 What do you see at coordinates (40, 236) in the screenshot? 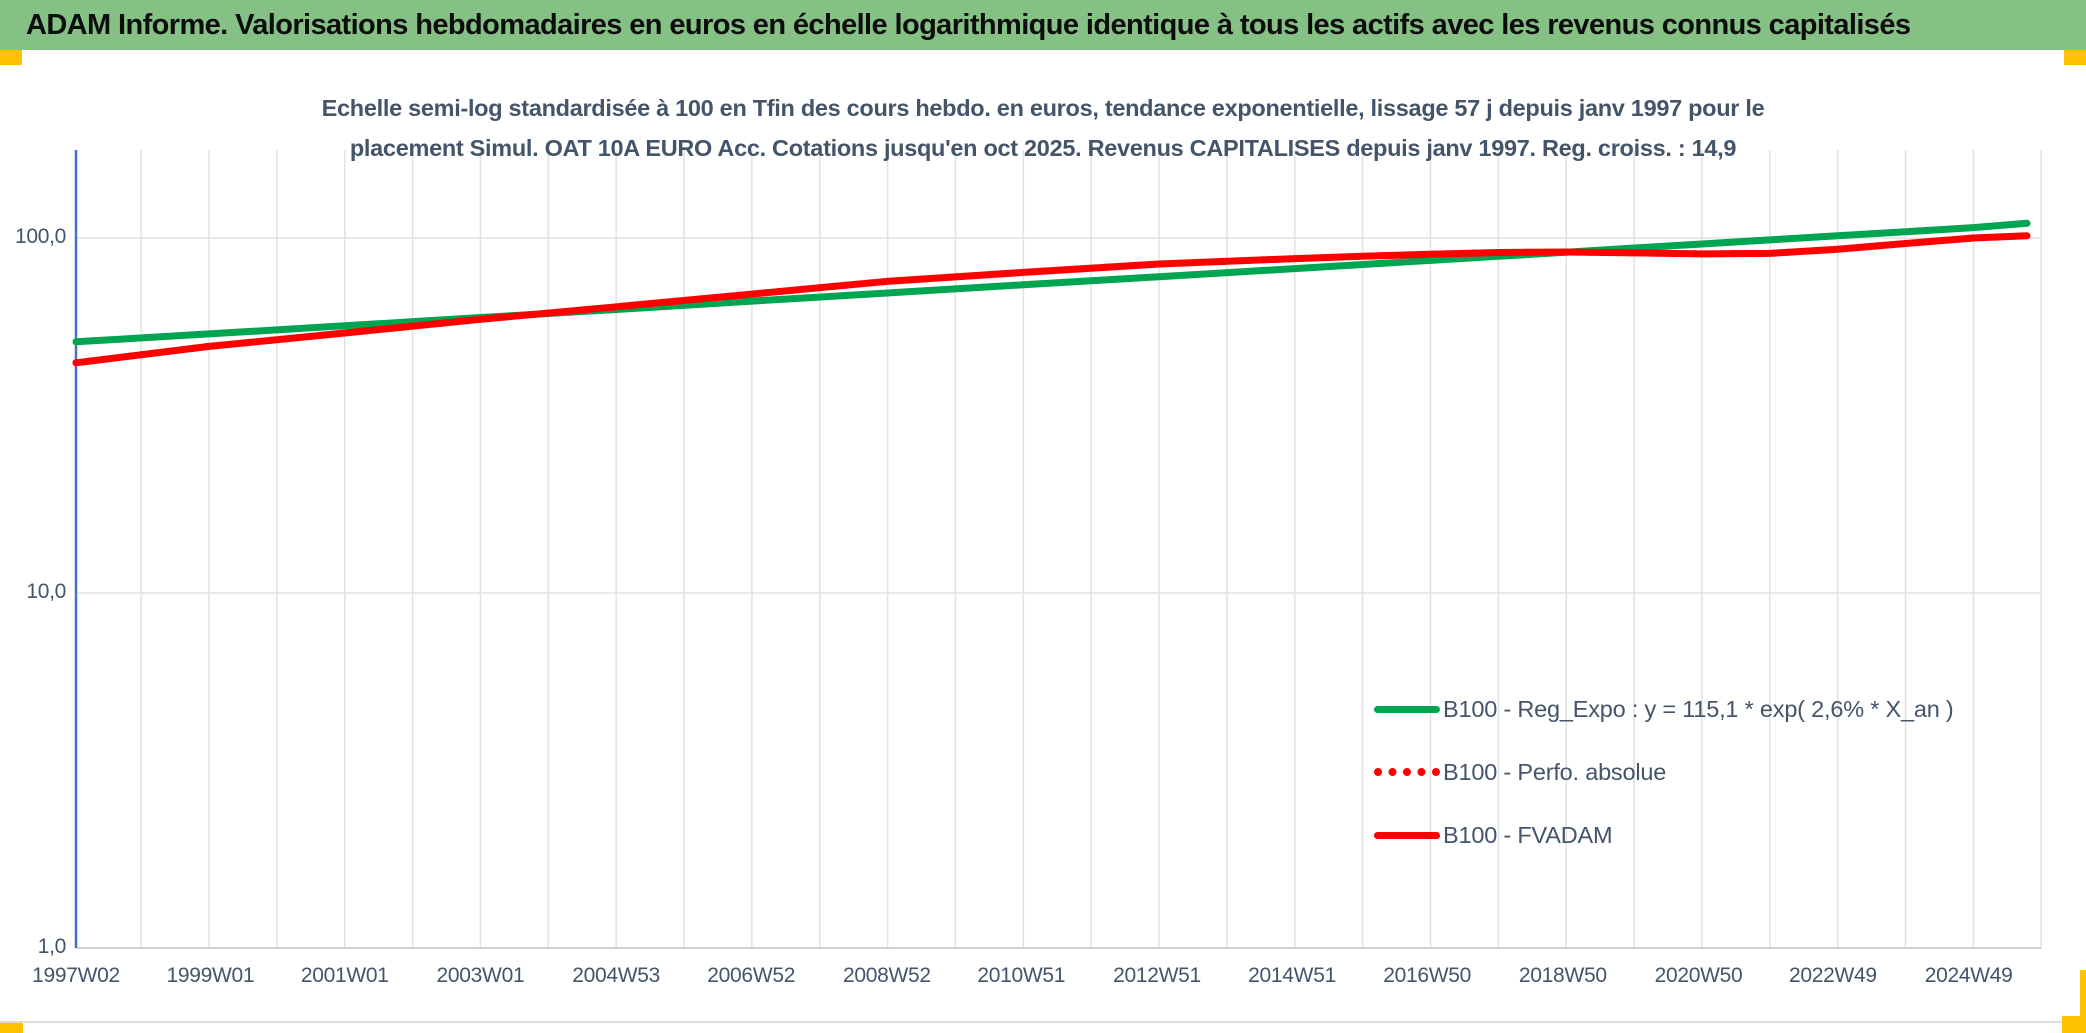
I see `y-axis-tick-label: 100,0` at bounding box center [40, 236].